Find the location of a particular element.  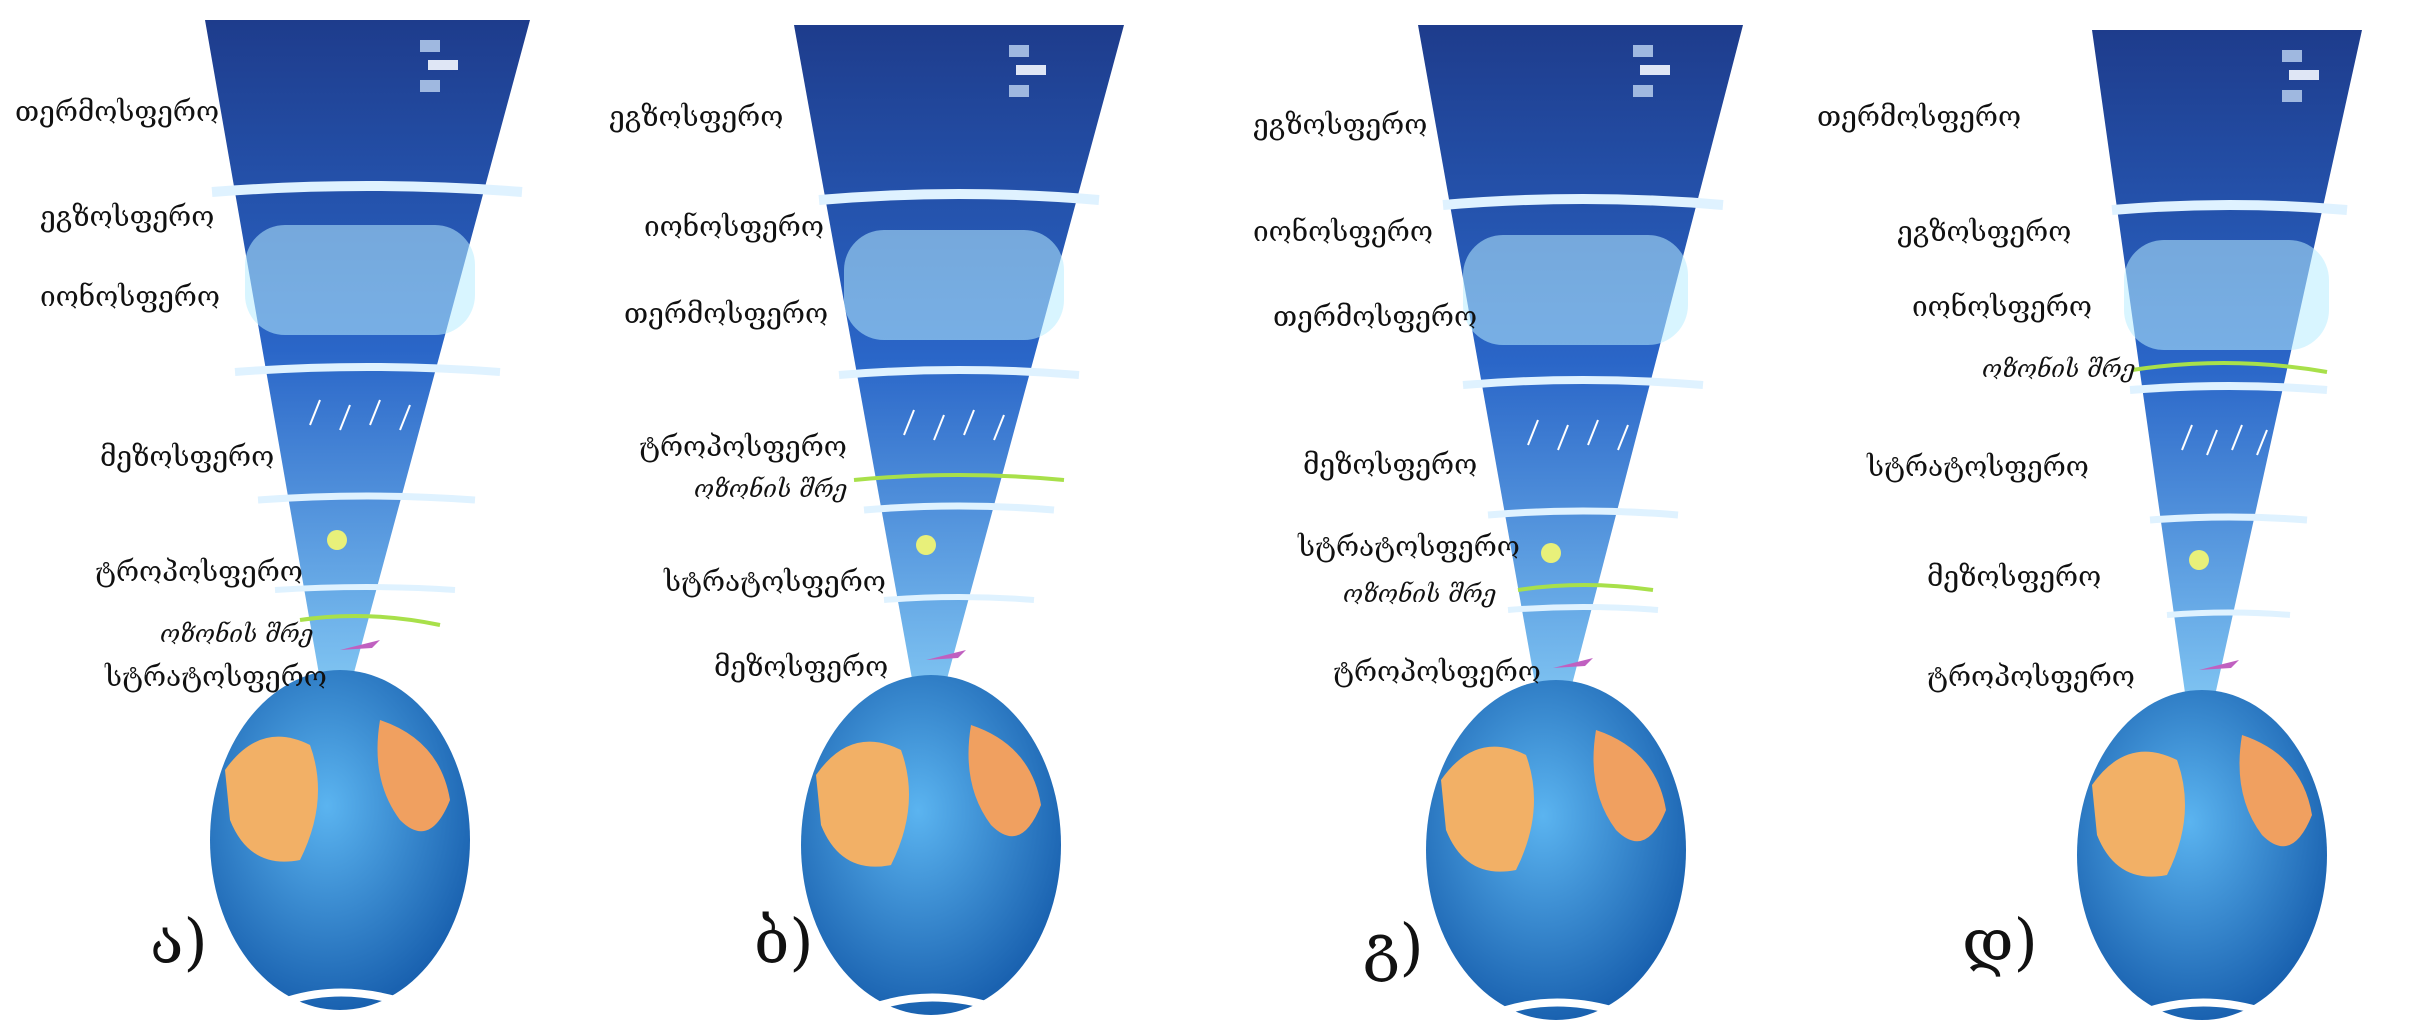

label-5: ტროპოსფერო is located at coordinates (199, 571).